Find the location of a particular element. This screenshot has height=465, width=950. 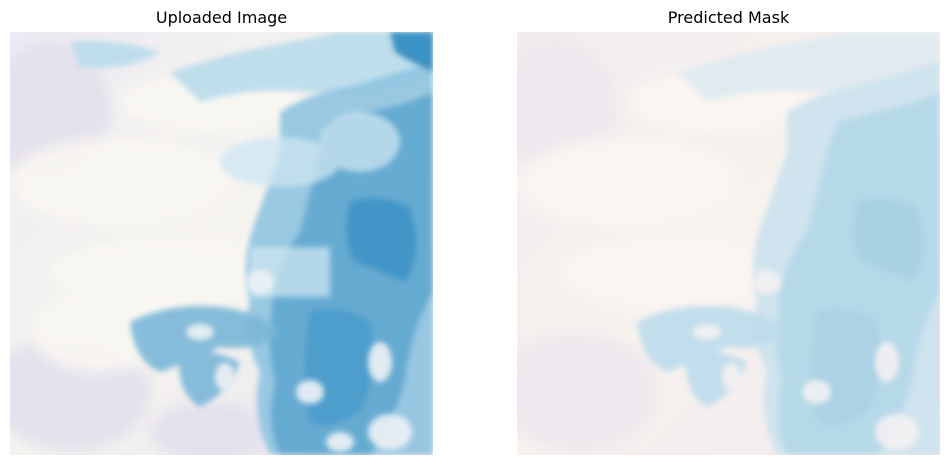

predicted-mask-title: Predicted Mask is located at coordinates (728, 17).